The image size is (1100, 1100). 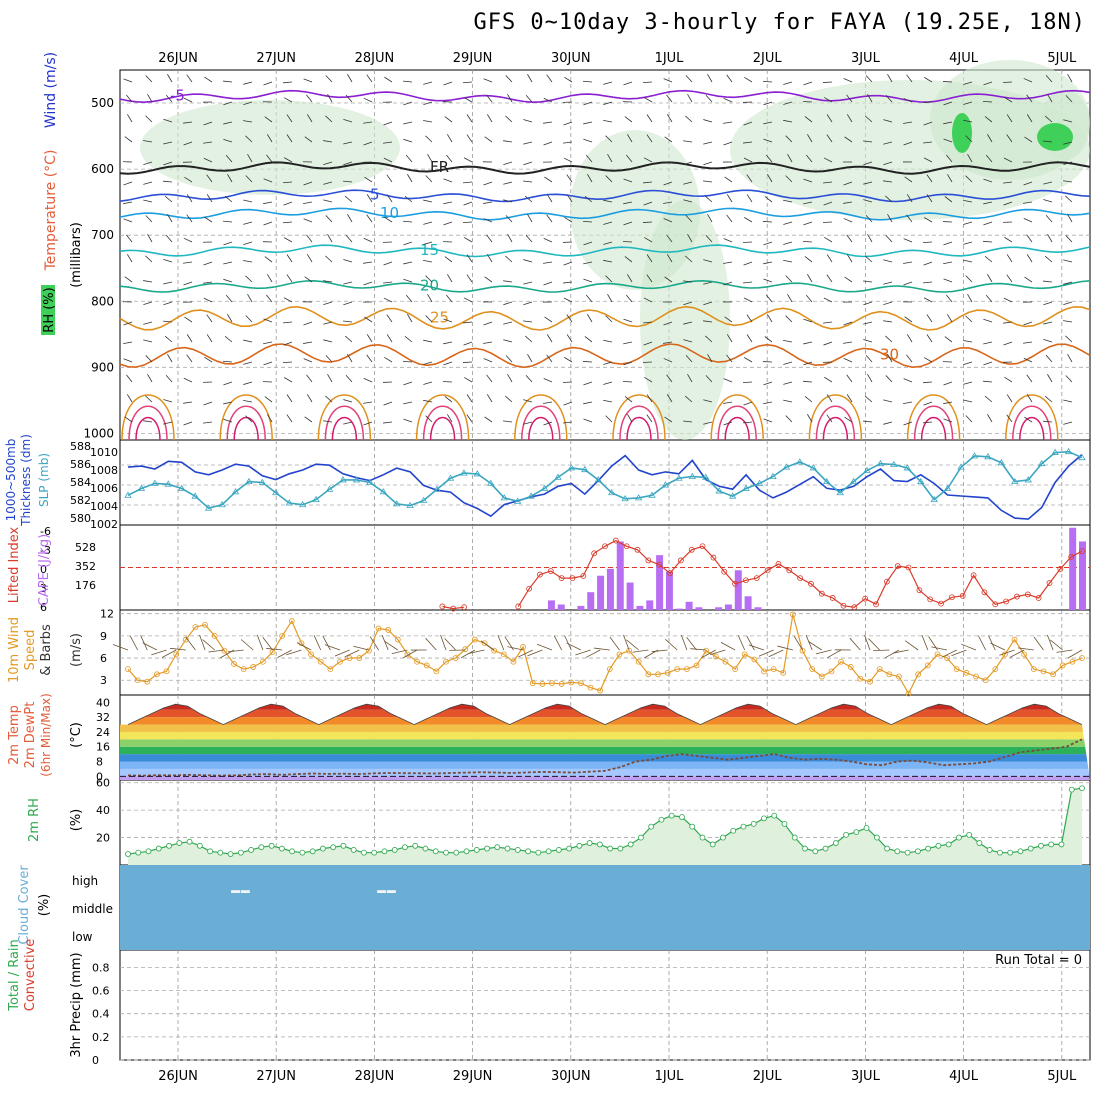 I want to click on panel-label-temp2m: 2m DewPt, so click(x=30, y=735).